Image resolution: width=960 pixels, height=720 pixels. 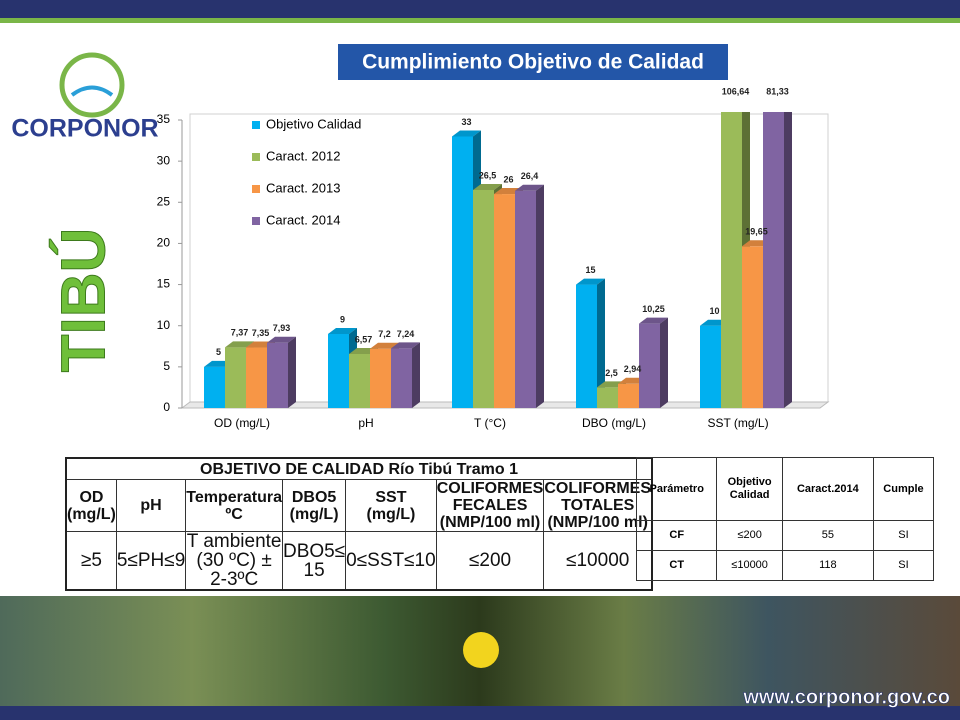 What do you see at coordinates (234, 497) in the screenshot?
I see `cell-text: Temperatura` at bounding box center [234, 497].